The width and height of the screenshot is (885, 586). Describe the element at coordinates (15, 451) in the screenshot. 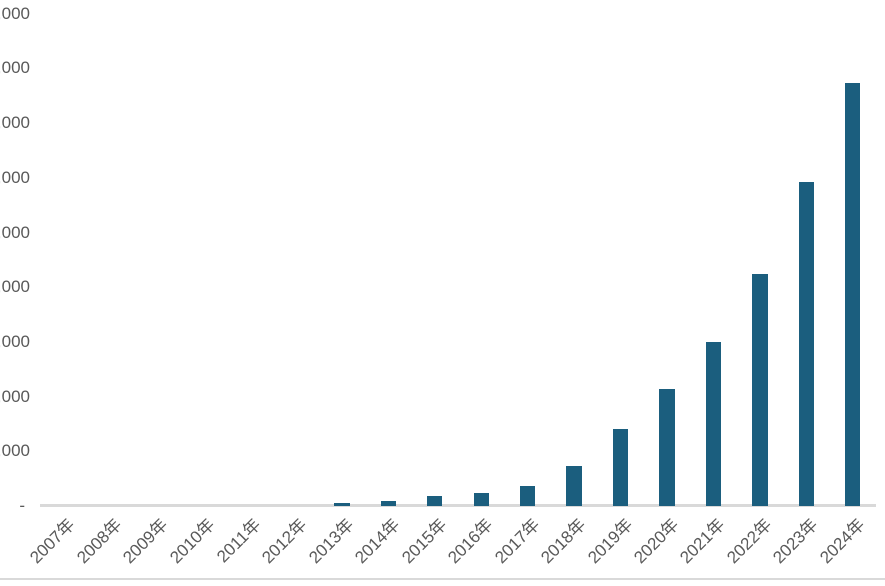

I see `y-axis-tick-label-1: ,000` at that location.